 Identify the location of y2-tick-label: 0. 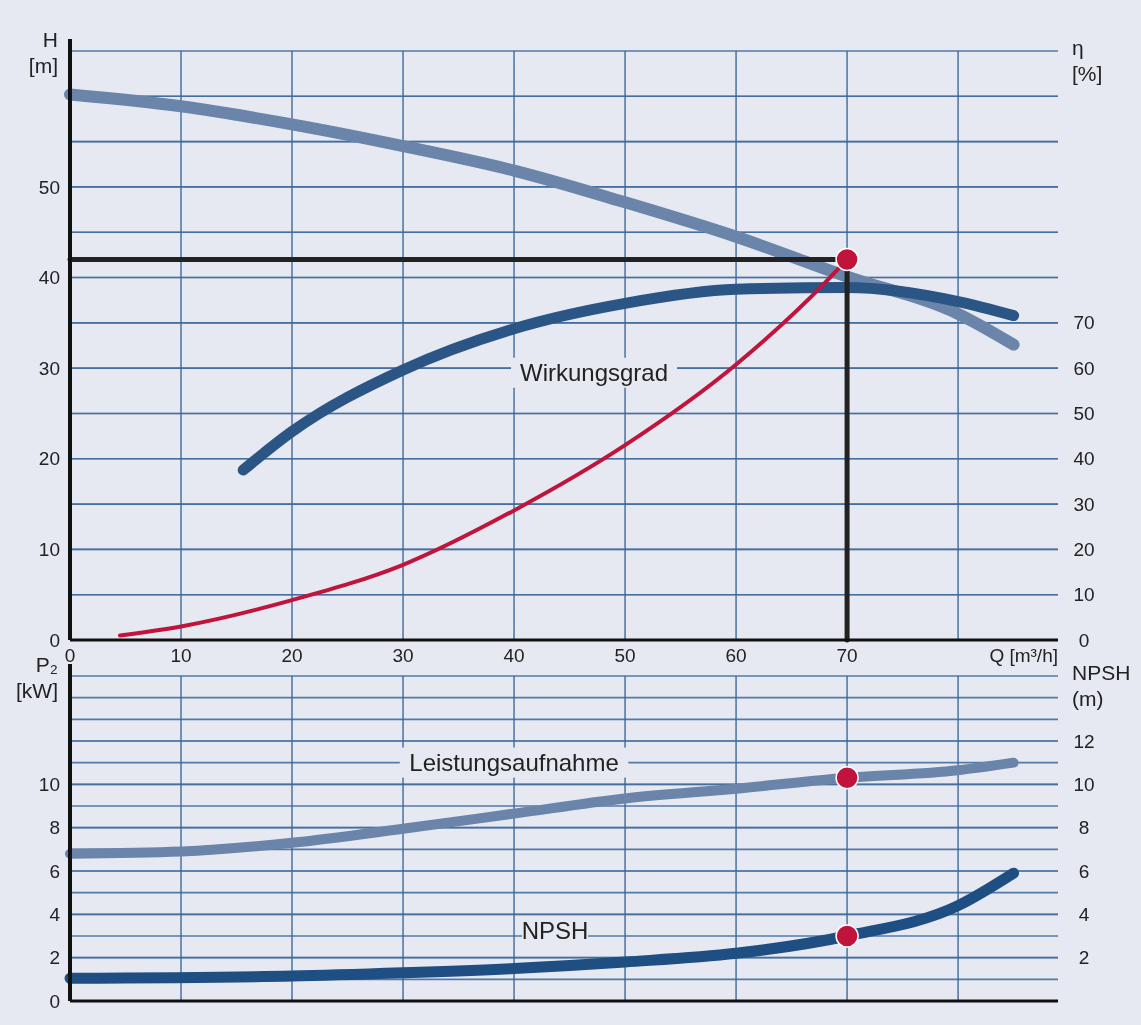
(1084, 640).